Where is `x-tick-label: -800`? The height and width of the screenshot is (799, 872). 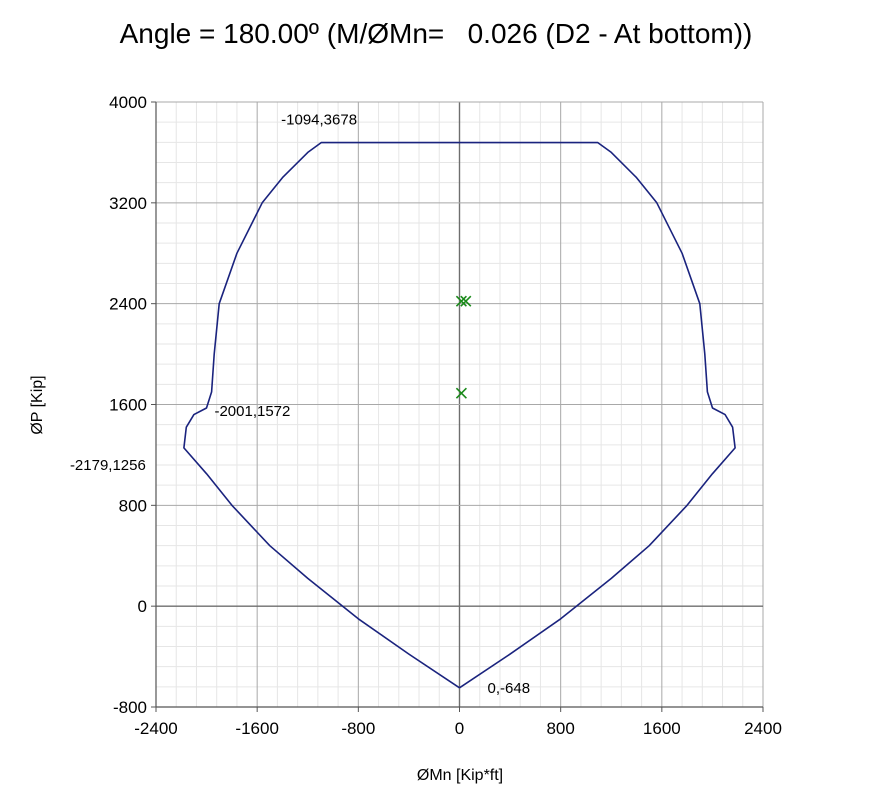
x-tick-label: -800 is located at coordinates (358, 728).